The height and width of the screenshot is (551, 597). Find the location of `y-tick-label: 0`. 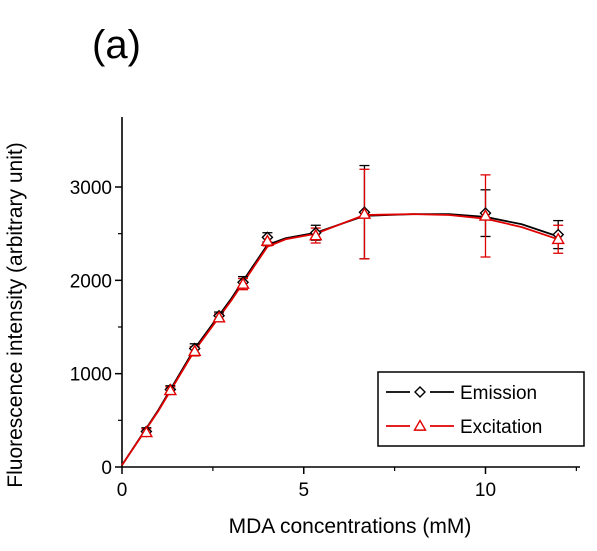

y-tick-label: 0 is located at coordinates (106, 468).